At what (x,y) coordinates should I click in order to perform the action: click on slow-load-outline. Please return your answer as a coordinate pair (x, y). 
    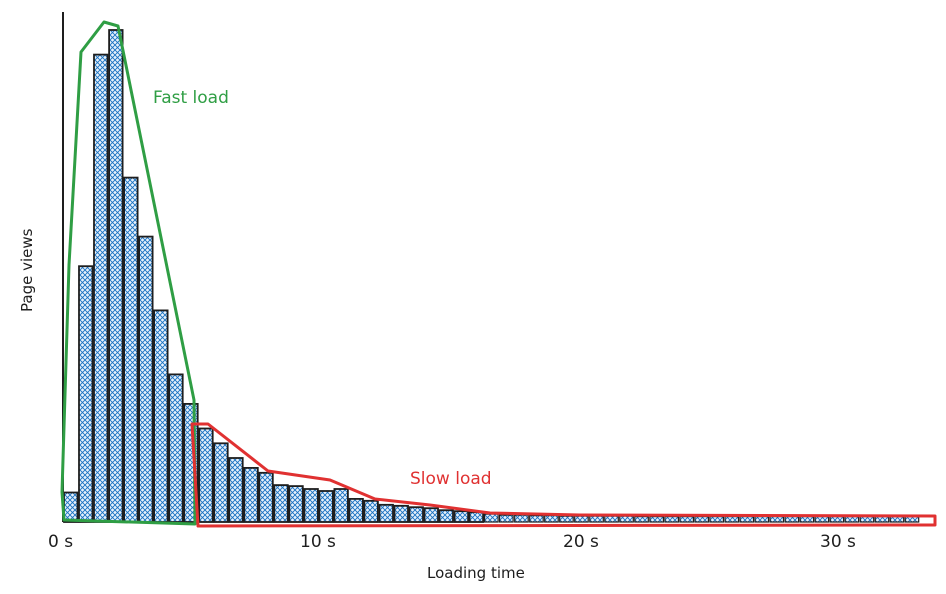
    Looking at the image, I should click on (563, 475).